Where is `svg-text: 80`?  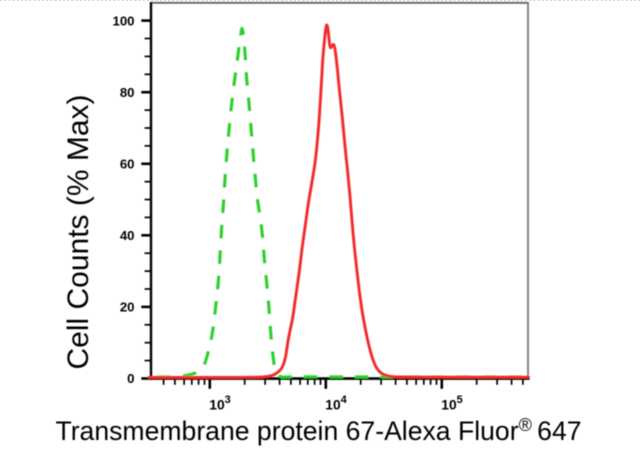
svg-text: 80 is located at coordinates (127, 92).